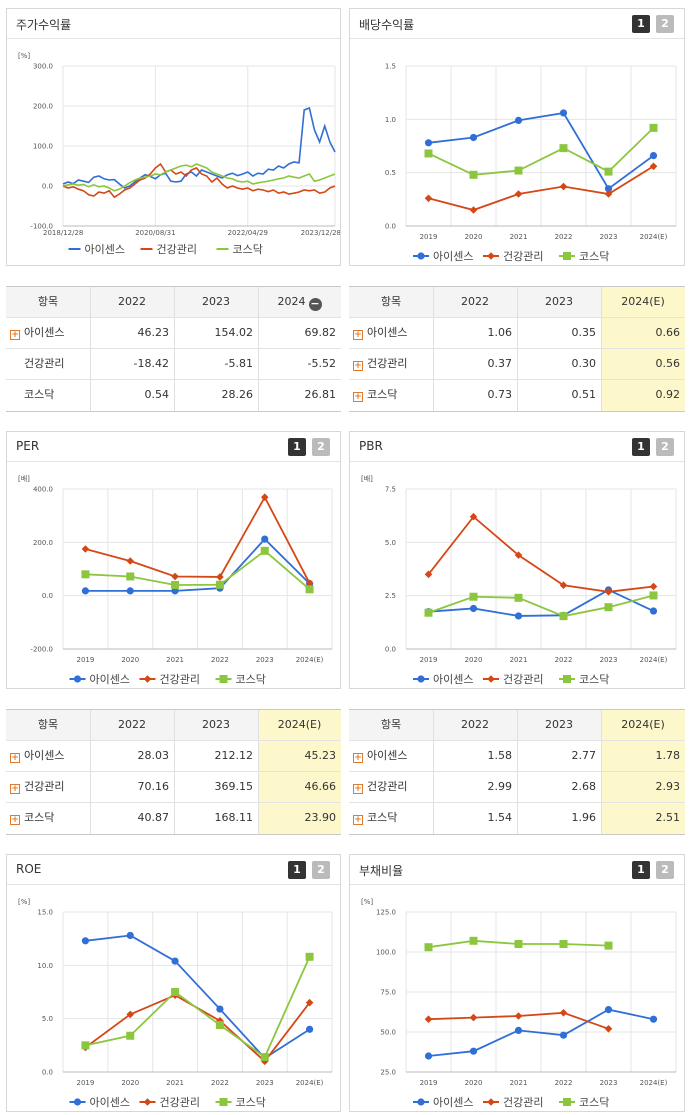  I want to click on y-tick-label: 75.0, so click(388, 993).